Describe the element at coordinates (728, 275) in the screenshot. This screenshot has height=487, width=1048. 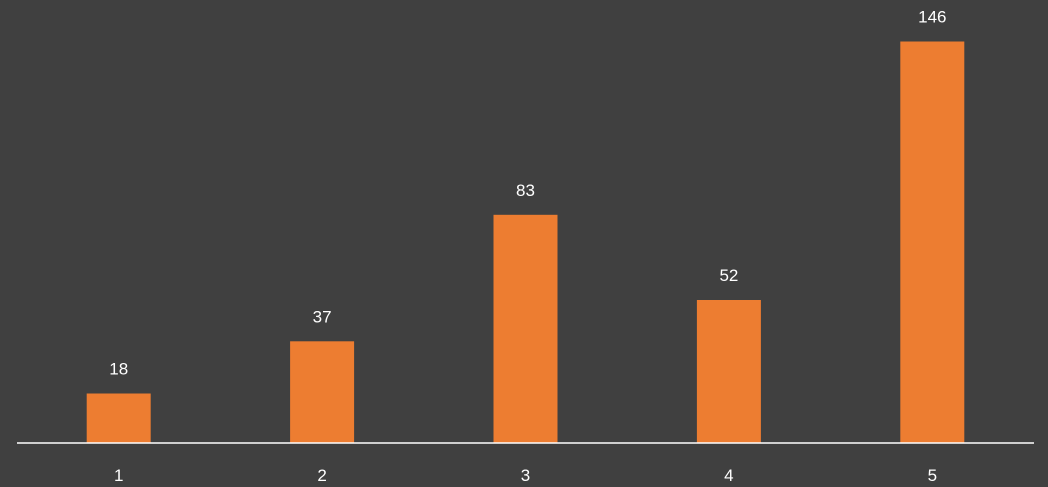
I see `data-label-4: 52` at that location.